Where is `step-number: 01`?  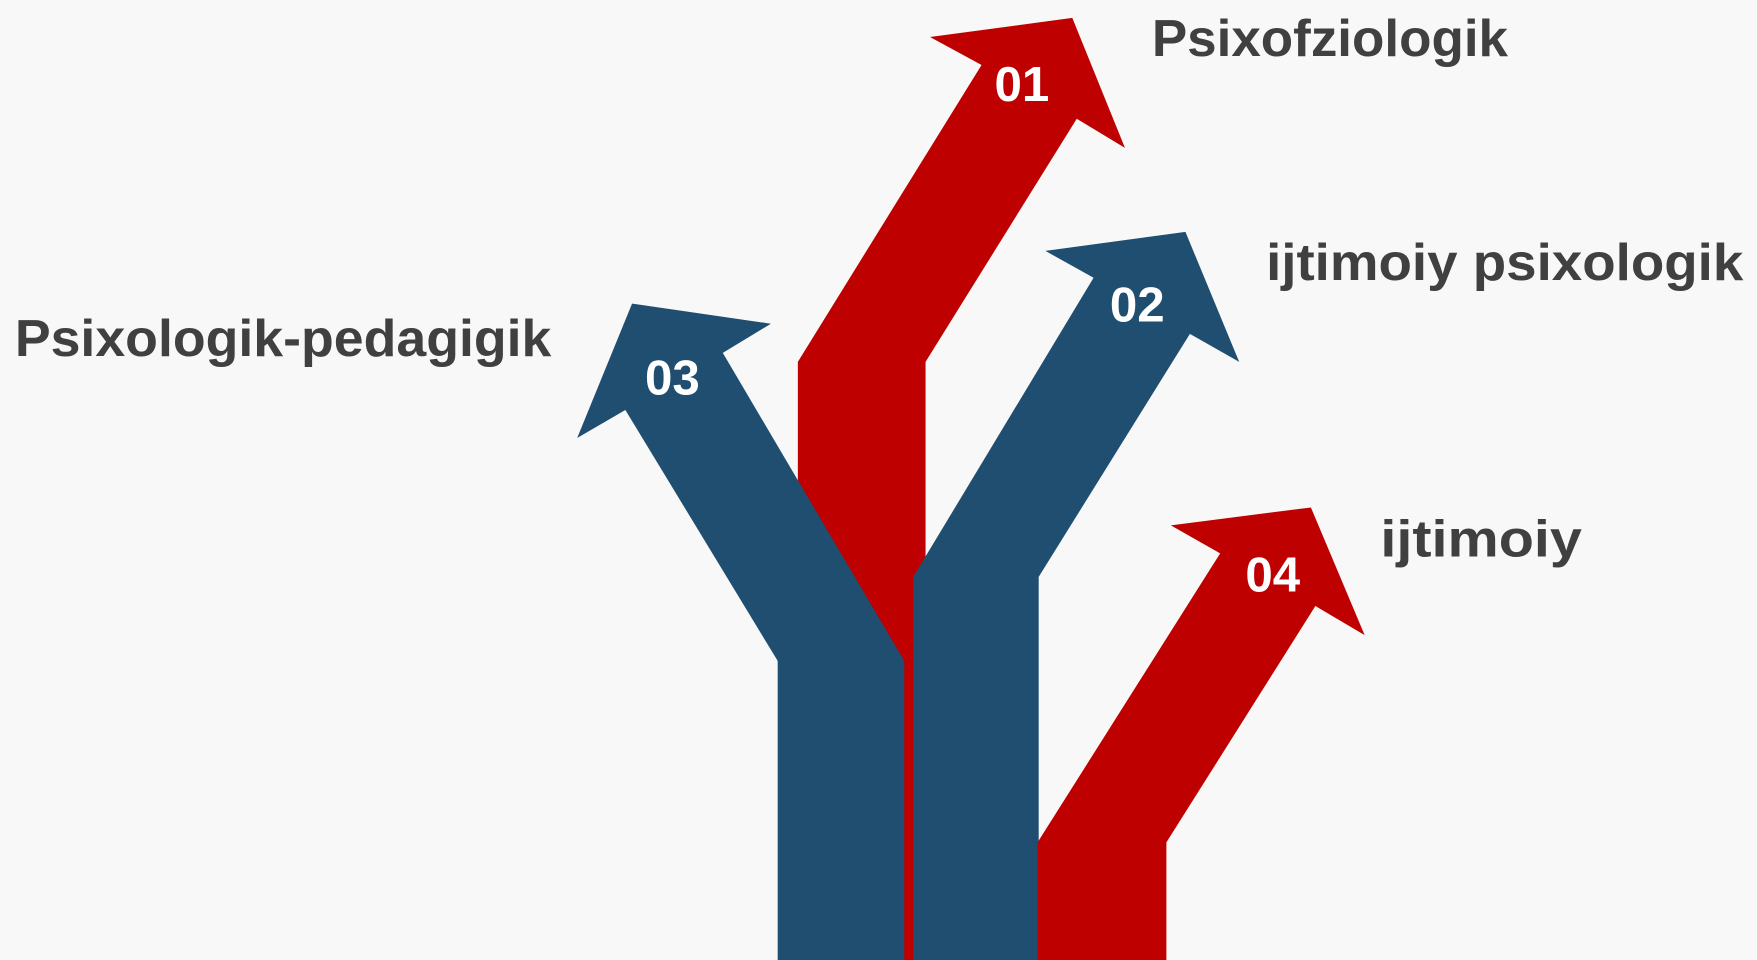 step-number: 01 is located at coordinates (1021, 84).